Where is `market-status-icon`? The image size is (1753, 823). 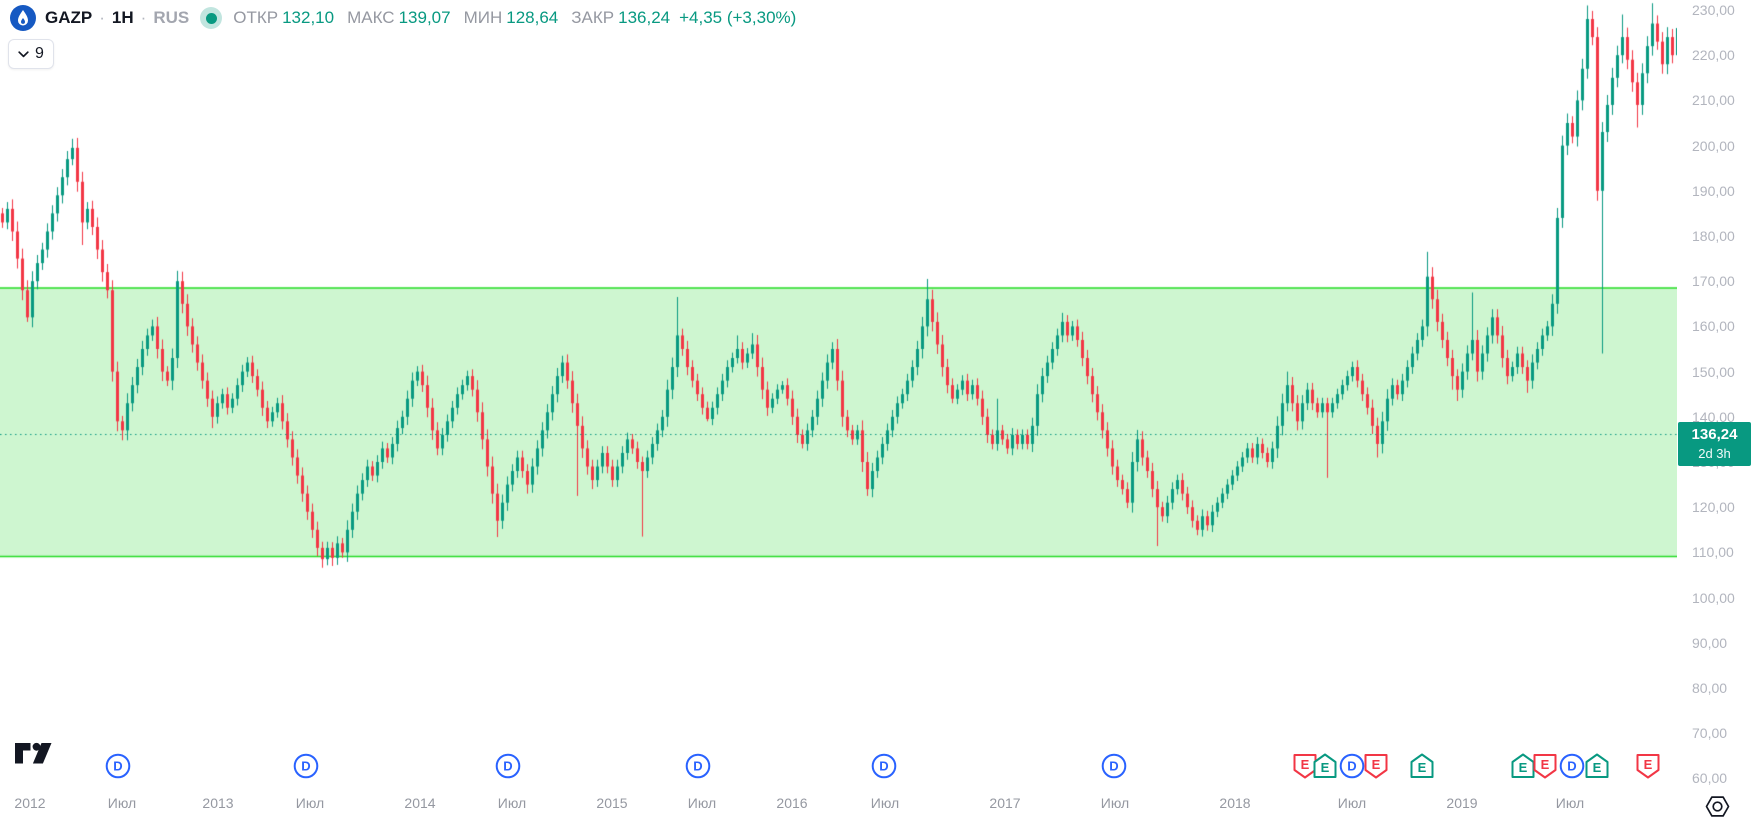
market-status-icon is located at coordinates (211, 18).